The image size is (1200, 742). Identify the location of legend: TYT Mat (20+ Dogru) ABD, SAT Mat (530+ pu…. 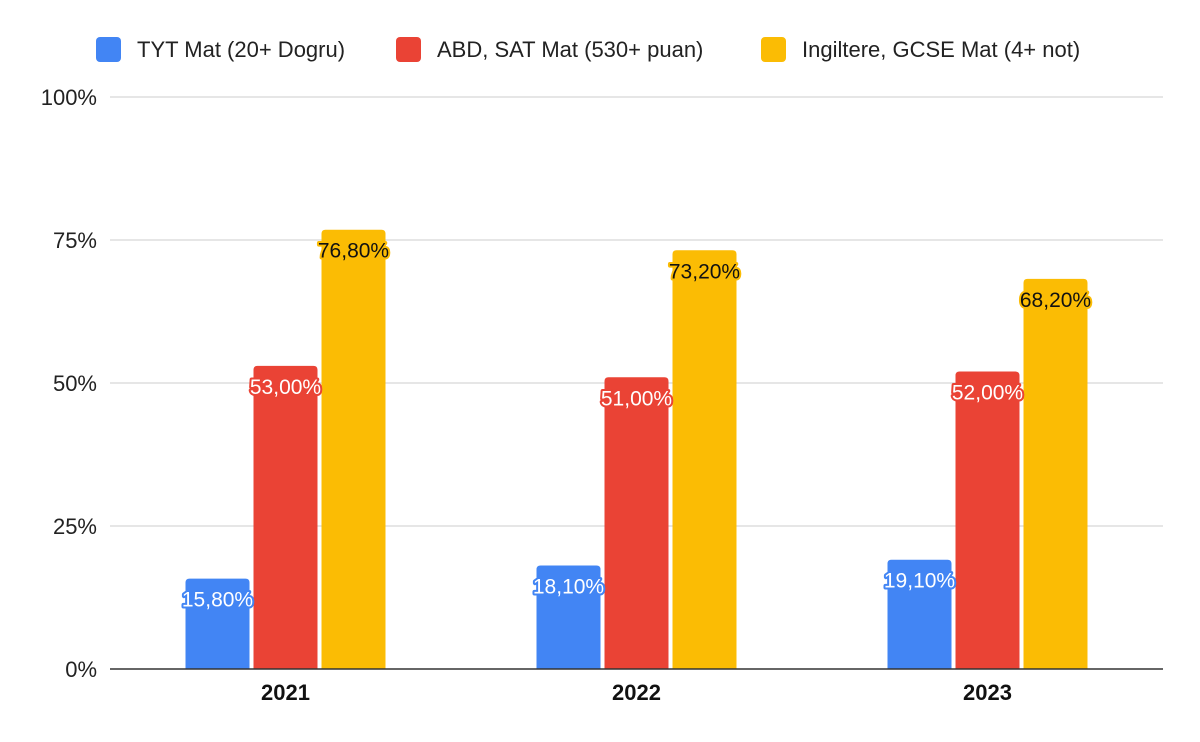
(588, 49).